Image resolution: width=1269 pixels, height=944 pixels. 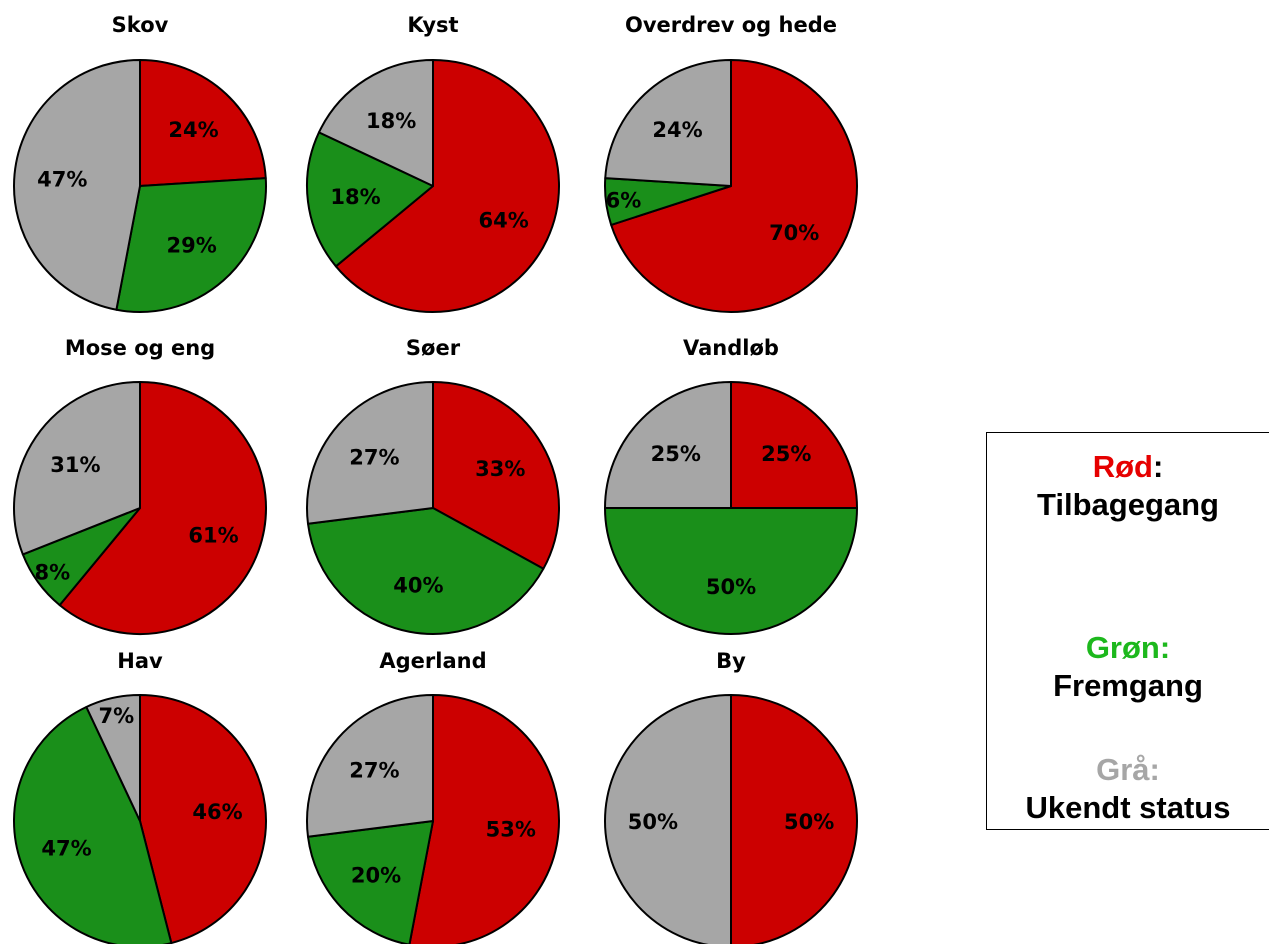 What do you see at coordinates (653, 822) in the screenshot?
I see `slice-label-gray: 50%` at bounding box center [653, 822].